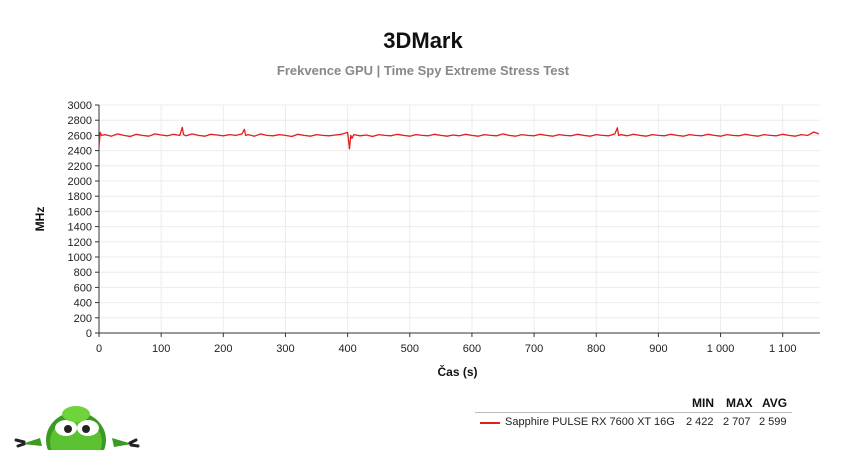 The width and height of the screenshot is (846, 450). What do you see at coordinates (99, 349) in the screenshot?
I see `x-tick-label-0: 0` at bounding box center [99, 349].